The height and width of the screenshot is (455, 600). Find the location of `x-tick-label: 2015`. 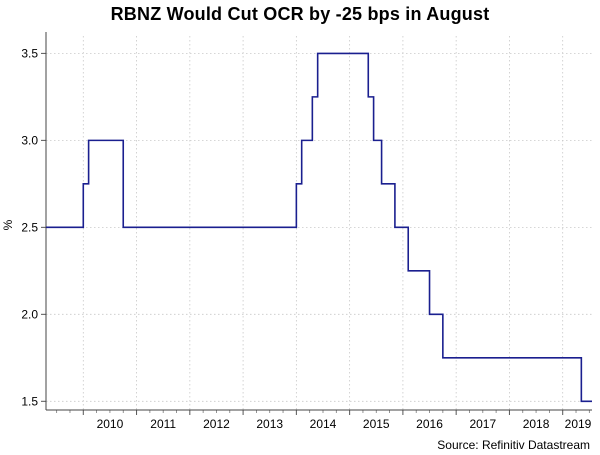

x-tick-label: 2015 is located at coordinates (376, 424).